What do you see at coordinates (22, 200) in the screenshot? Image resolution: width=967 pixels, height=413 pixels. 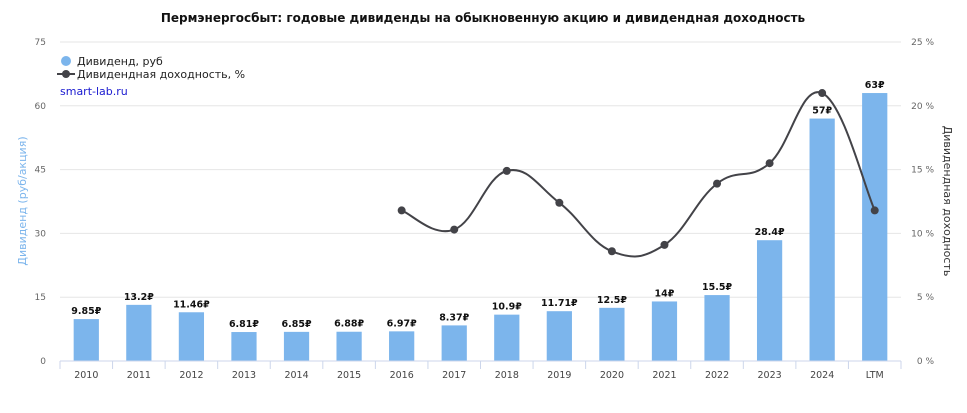 I see `y-axis-label-left: Дивиденд (руб/акция)` at bounding box center [22, 200].